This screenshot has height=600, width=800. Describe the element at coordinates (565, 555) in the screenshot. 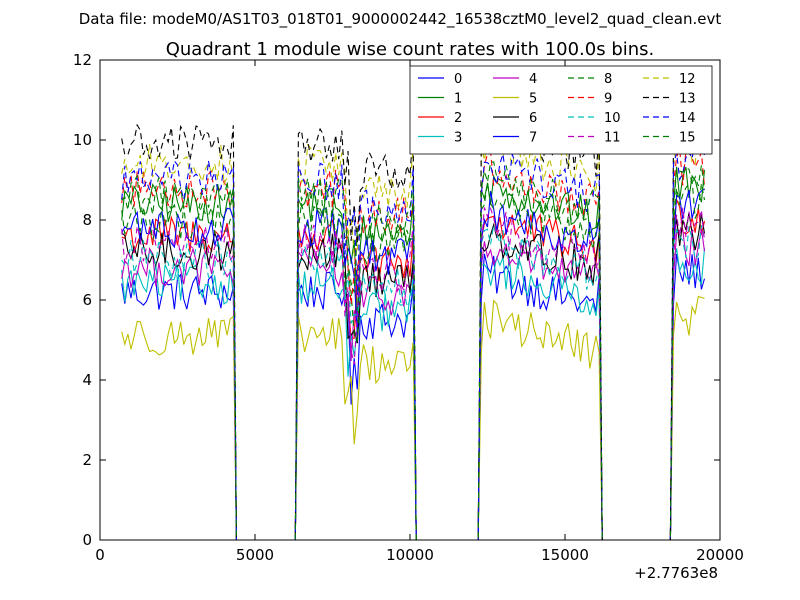

I see `x-tick-label: 15000` at that location.